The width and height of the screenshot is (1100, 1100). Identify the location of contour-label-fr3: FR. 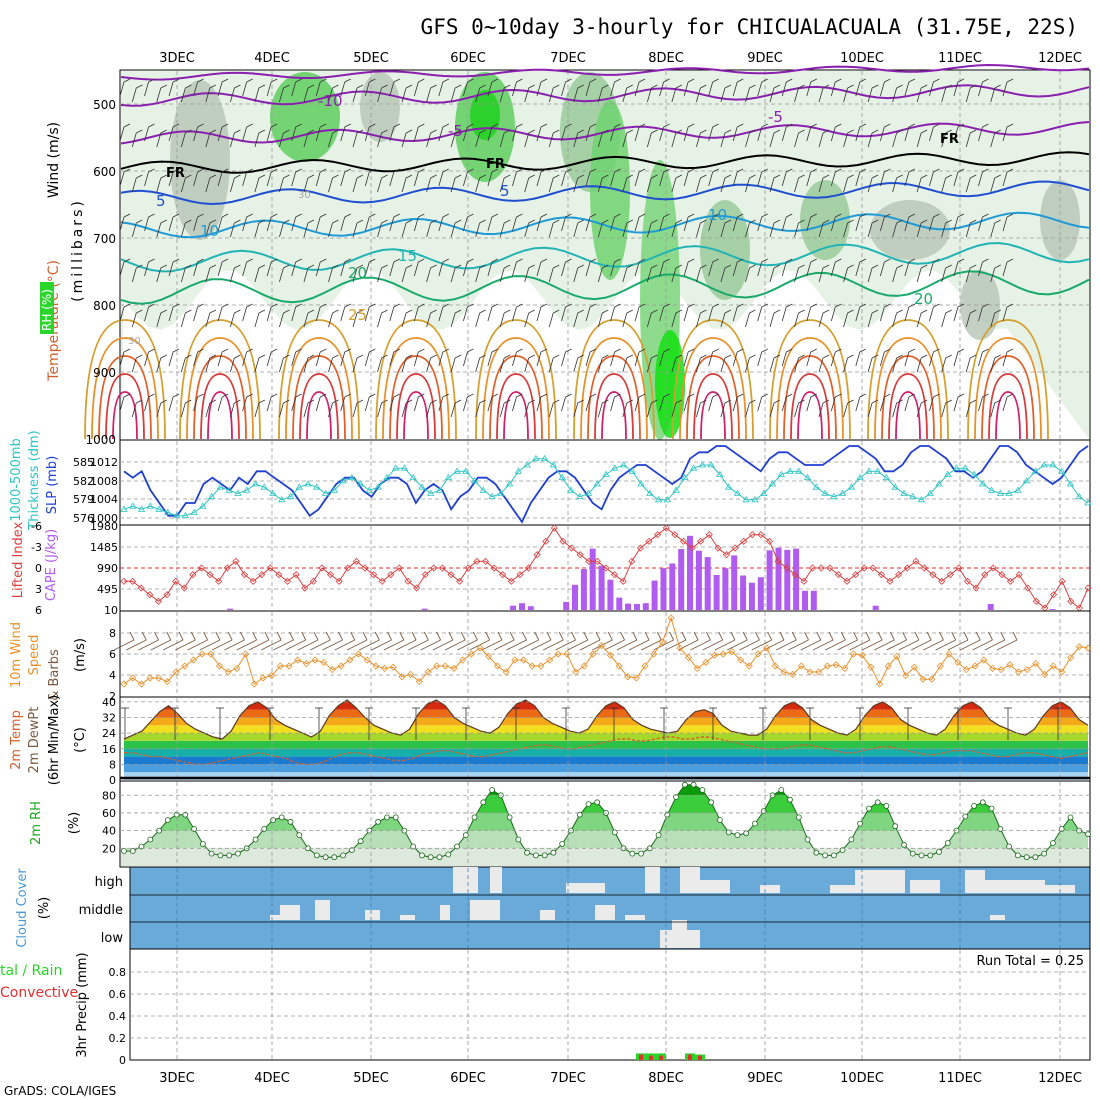
(949, 139).